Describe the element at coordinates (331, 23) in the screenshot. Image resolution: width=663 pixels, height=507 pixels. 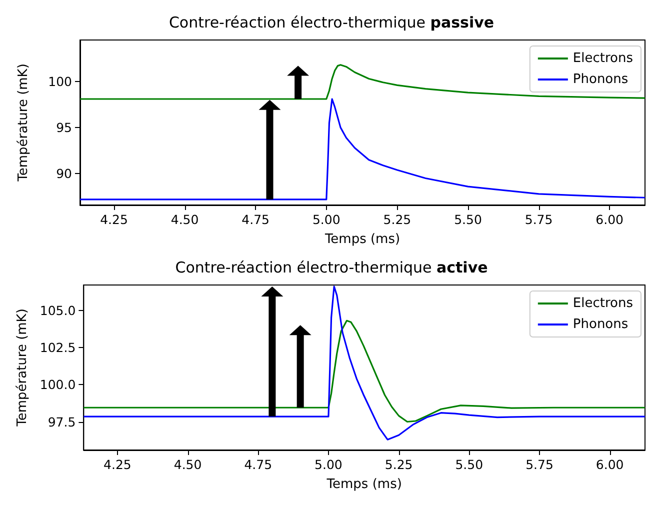
I see `chart-title: Contre-réaction électro-thermique passive` at that location.